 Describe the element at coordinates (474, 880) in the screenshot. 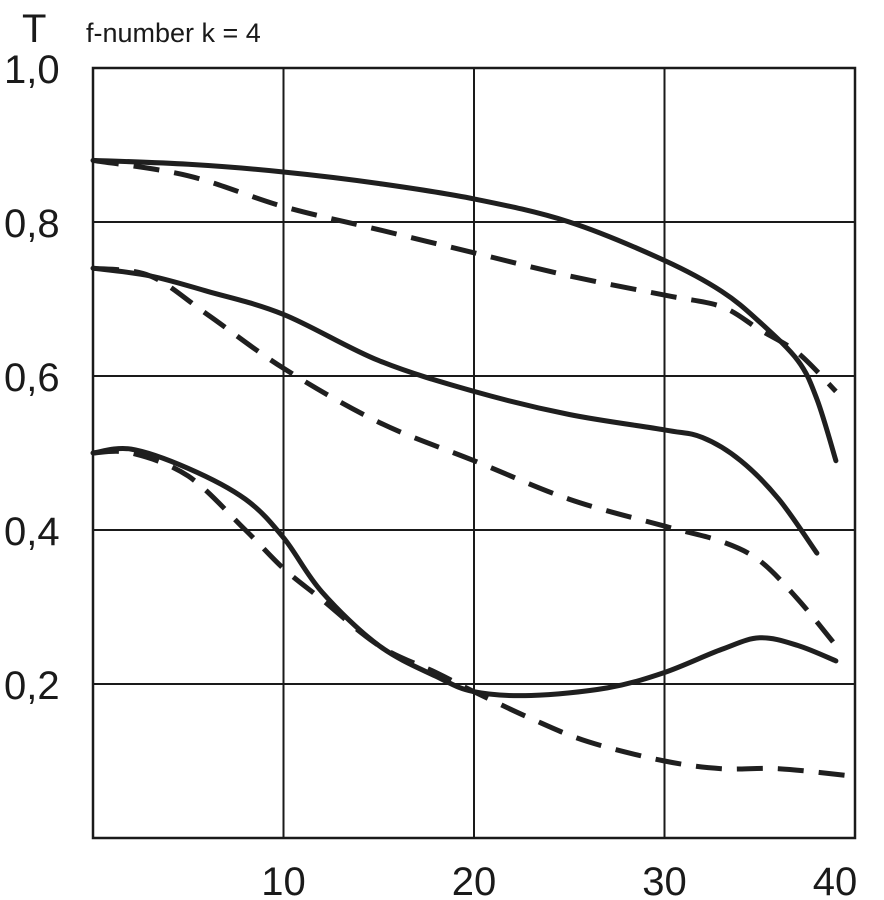

I see `x-tick-label: 20` at that location.